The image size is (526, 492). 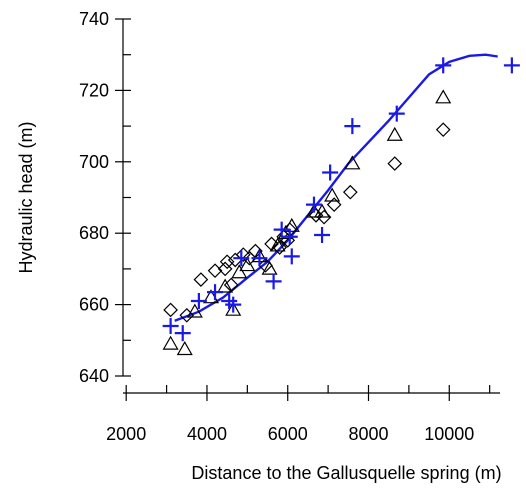 What do you see at coordinates (126, 434) in the screenshot?
I see `x-tick-label: 2000` at bounding box center [126, 434].